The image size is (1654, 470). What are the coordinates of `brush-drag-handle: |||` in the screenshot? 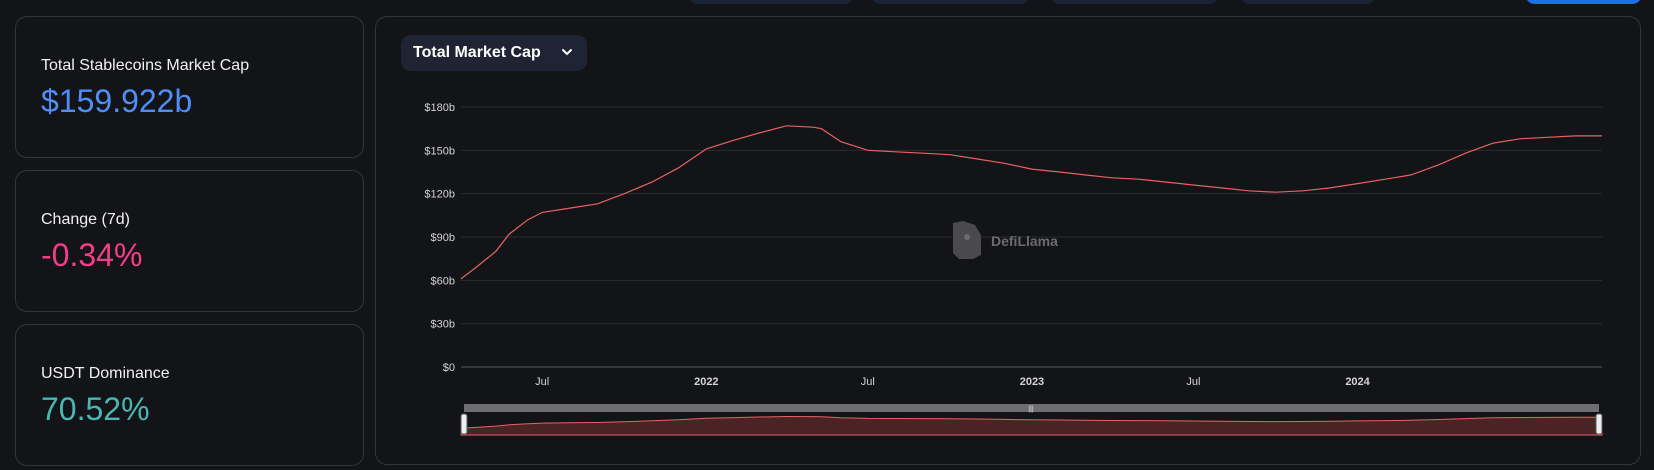 It's located at (1031, 409).